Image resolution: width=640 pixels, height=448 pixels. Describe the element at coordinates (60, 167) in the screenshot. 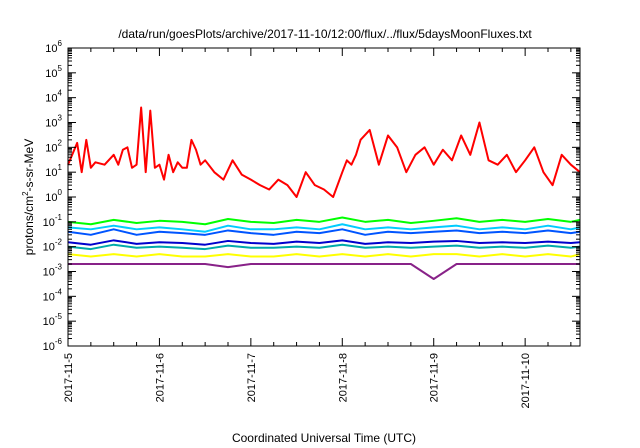

I see `y-tick-exponent: 1` at that location.